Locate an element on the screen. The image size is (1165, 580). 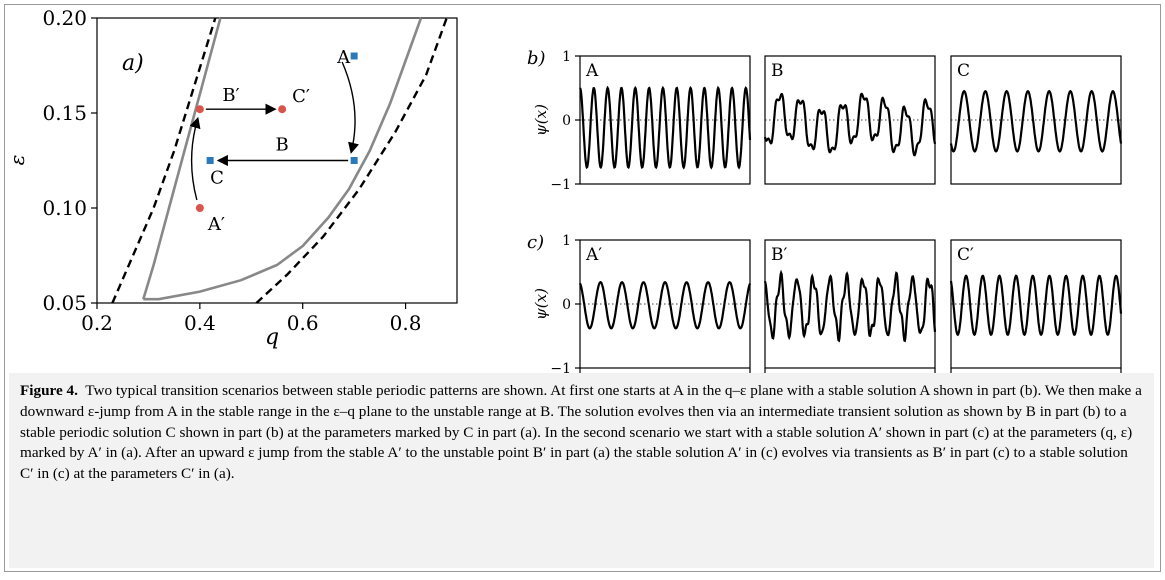
subpanel-b-3: C is located at coordinates (1036, 120).